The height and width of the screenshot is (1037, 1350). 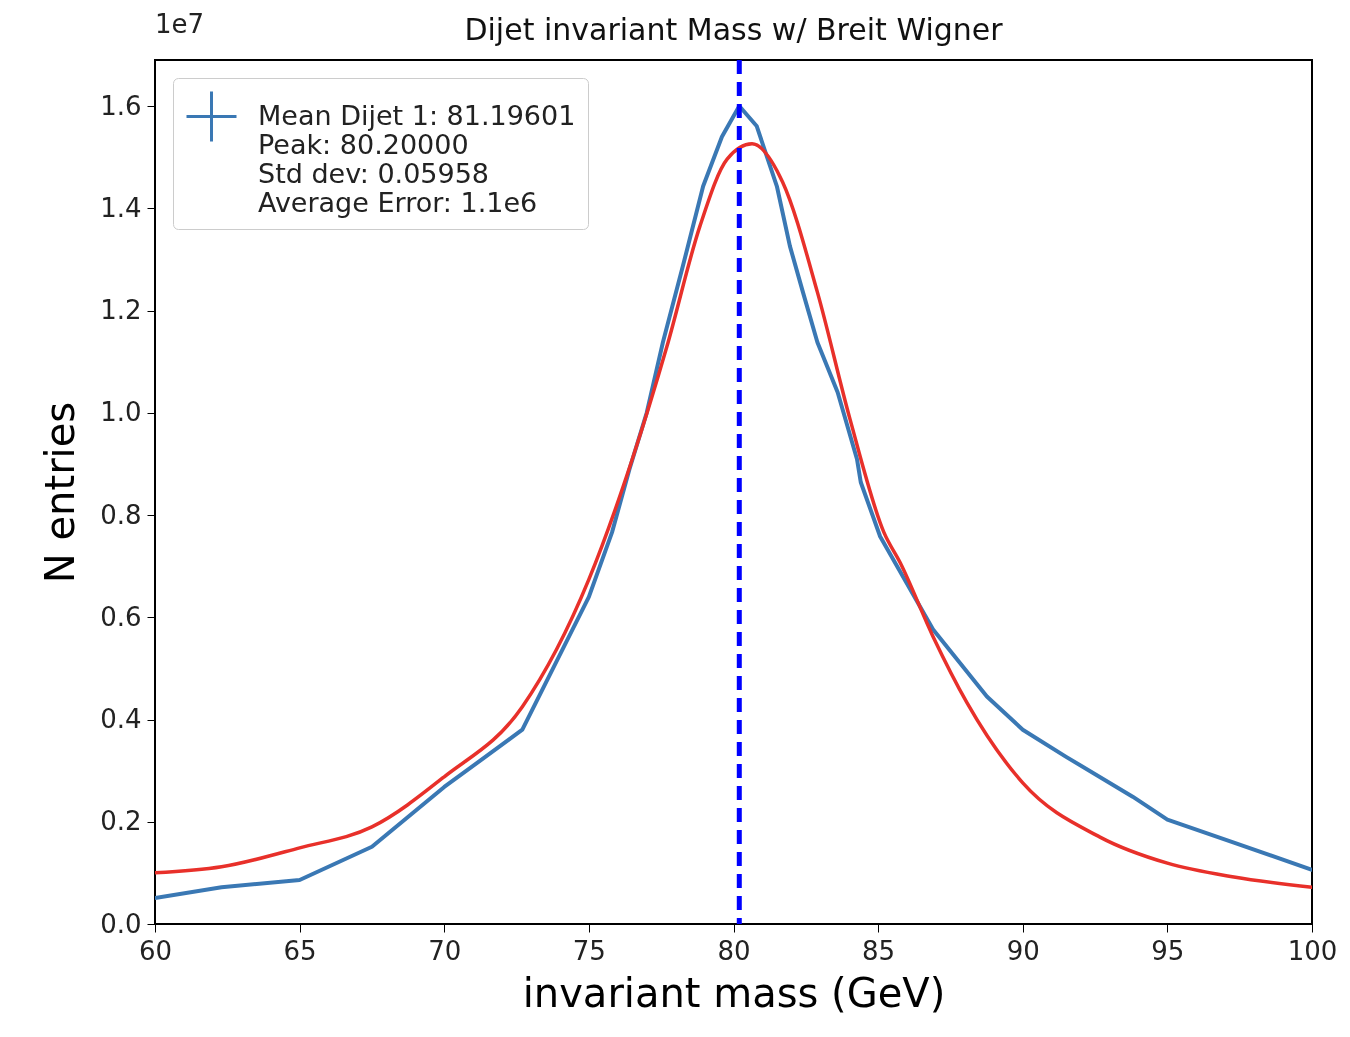 I want to click on x-tick-label: 65, so click(x=300, y=950).